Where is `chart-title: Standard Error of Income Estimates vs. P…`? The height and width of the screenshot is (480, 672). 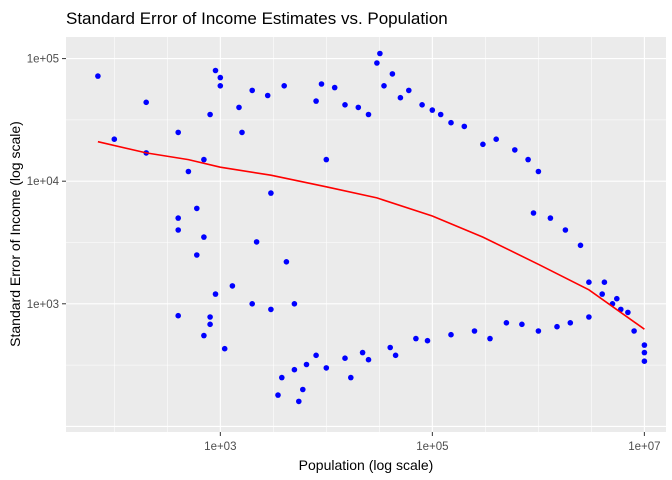
chart-title: Standard Error of Income Estimates vs. P… is located at coordinates (257, 18).